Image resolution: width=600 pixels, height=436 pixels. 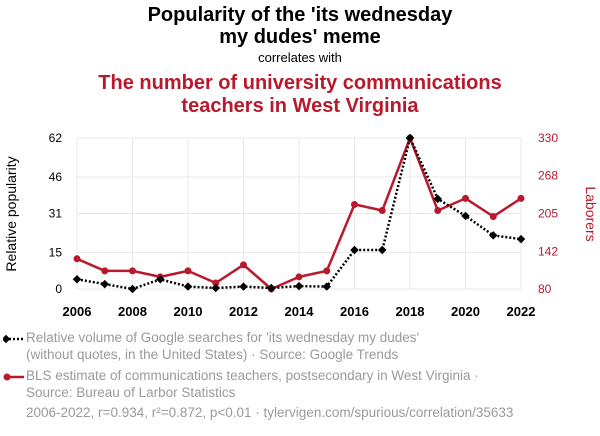 What do you see at coordinates (77, 311) in the screenshot?
I see `x-tick-label: 2006` at bounding box center [77, 311].